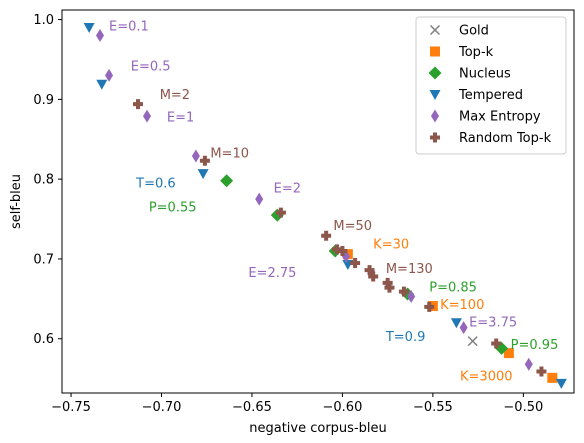  I want to click on point-annotation: M=2, so click(175, 95).